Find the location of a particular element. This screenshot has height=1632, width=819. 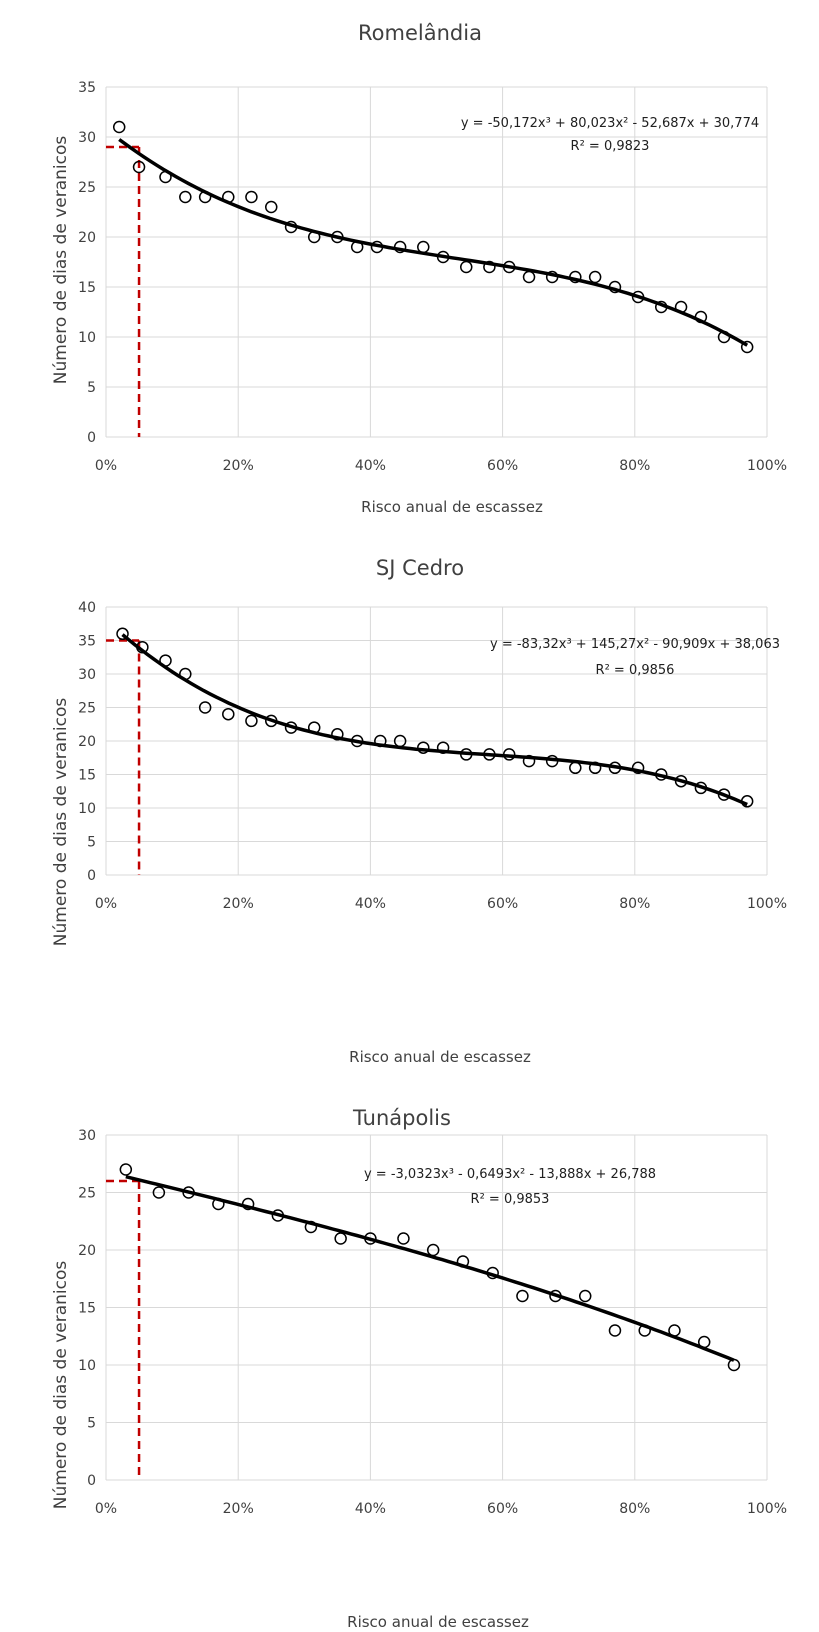

trend-r2: R² = 0,9823 is located at coordinates (610, 146).